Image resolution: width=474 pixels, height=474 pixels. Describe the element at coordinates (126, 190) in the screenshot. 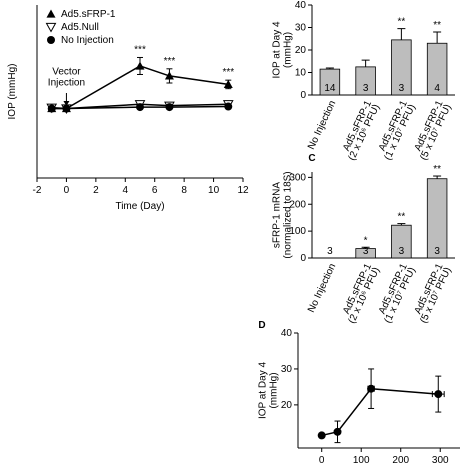

I see `x-tick-label: 4` at that location.